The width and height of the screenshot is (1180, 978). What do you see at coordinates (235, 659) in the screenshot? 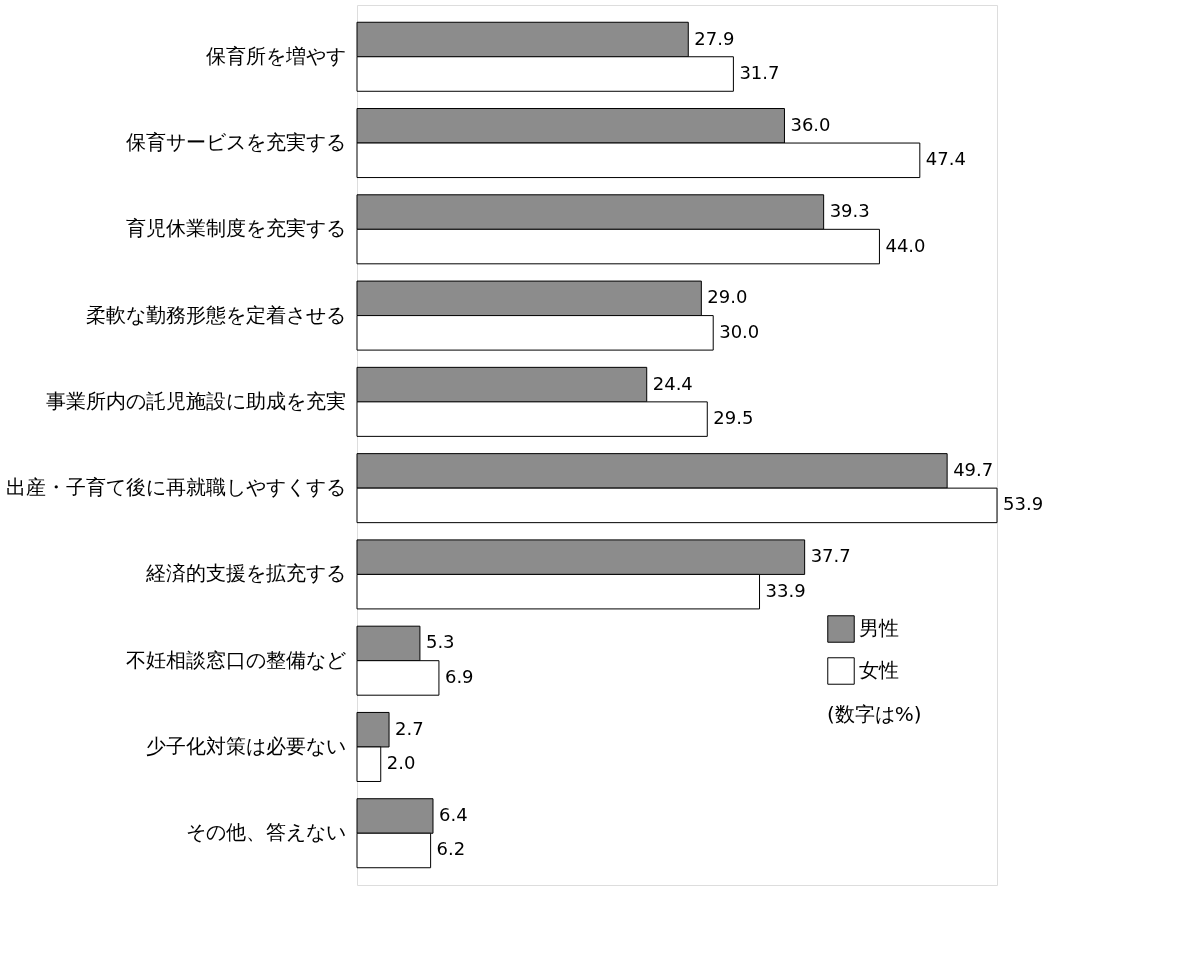
I see `y-tick-label: 不妊相談窓口の整備など` at bounding box center [235, 659].